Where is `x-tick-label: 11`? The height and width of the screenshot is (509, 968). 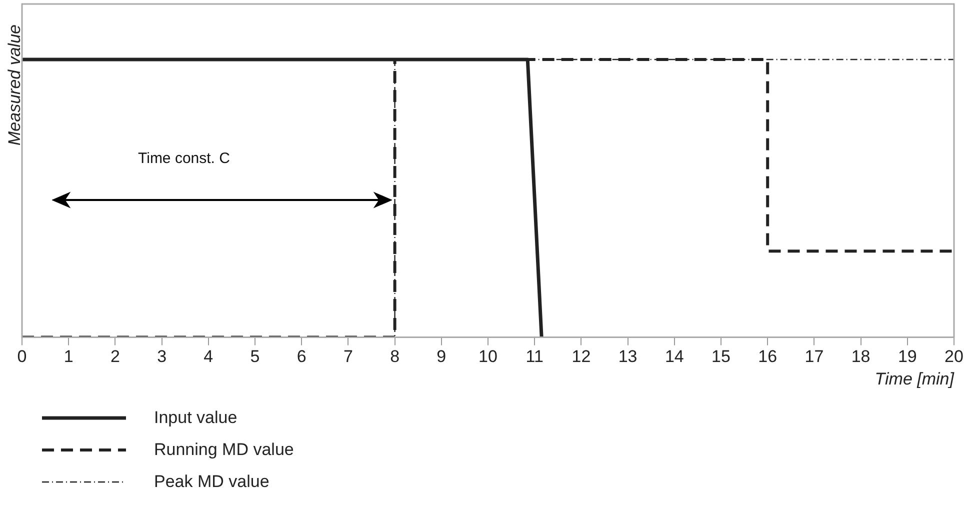 x-tick-label: 11 is located at coordinates (535, 356).